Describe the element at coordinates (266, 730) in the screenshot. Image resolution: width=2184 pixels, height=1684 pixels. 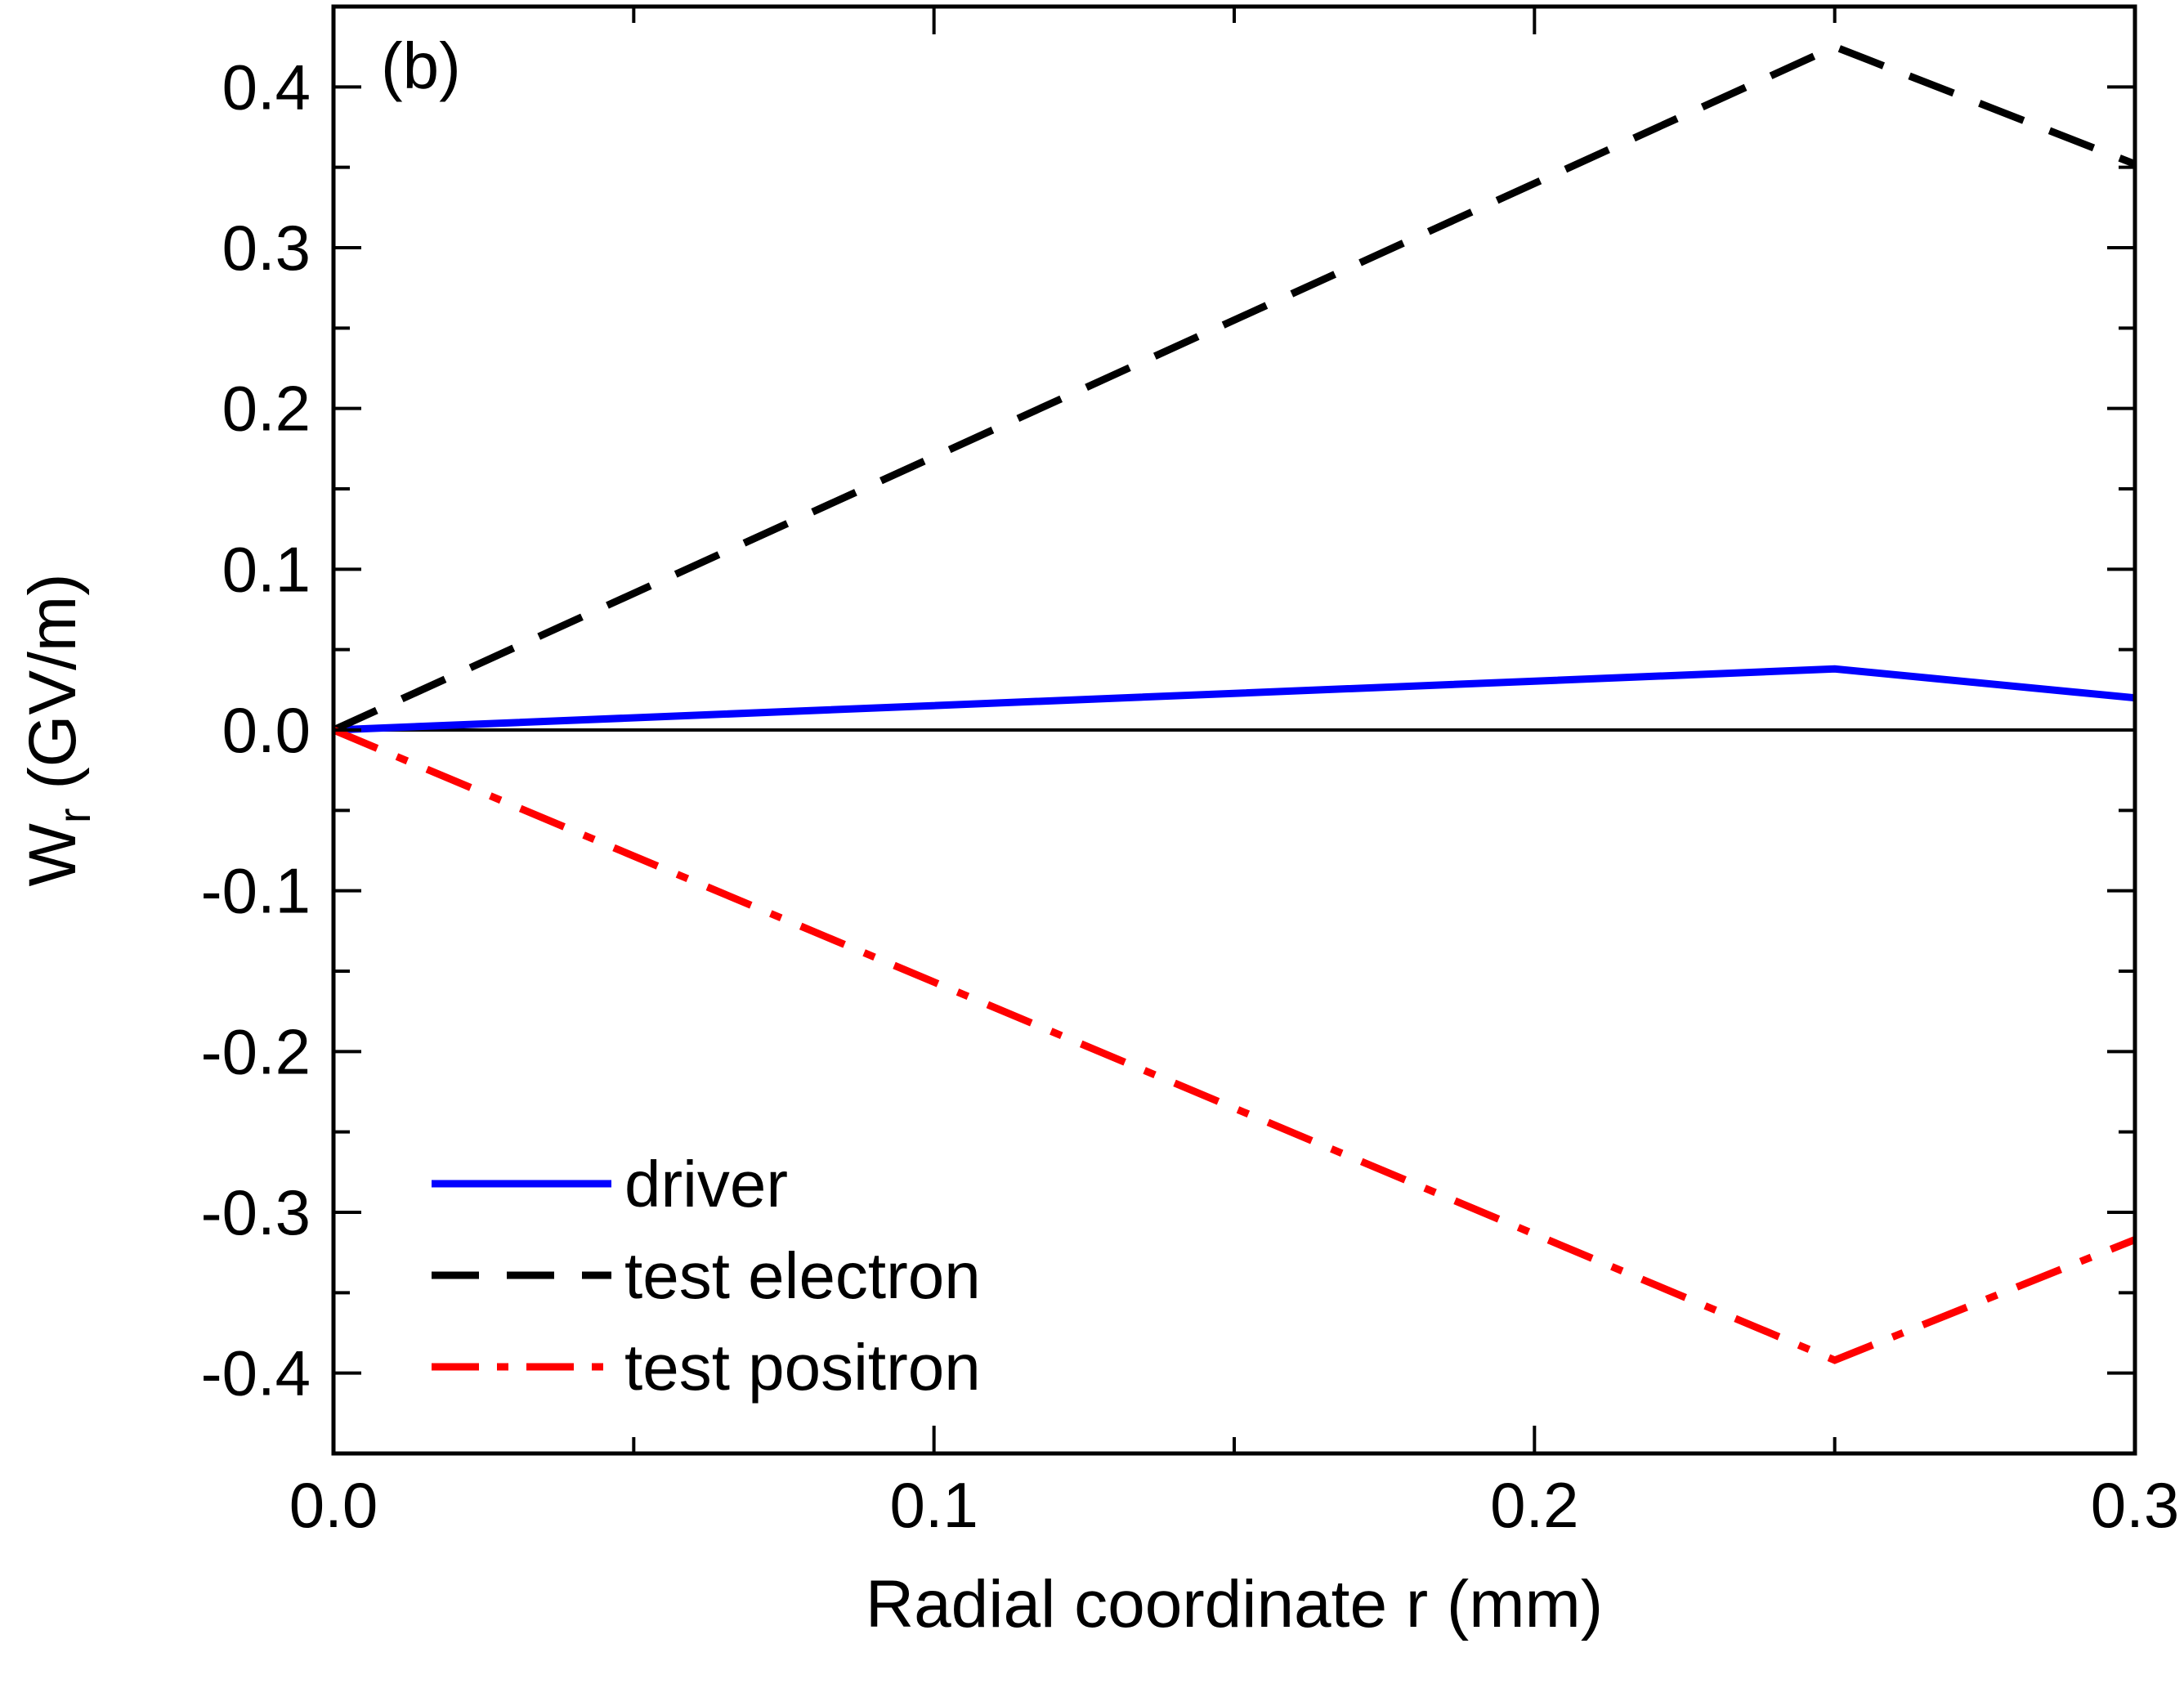
I see `y-tick-label: 0.0` at that location.